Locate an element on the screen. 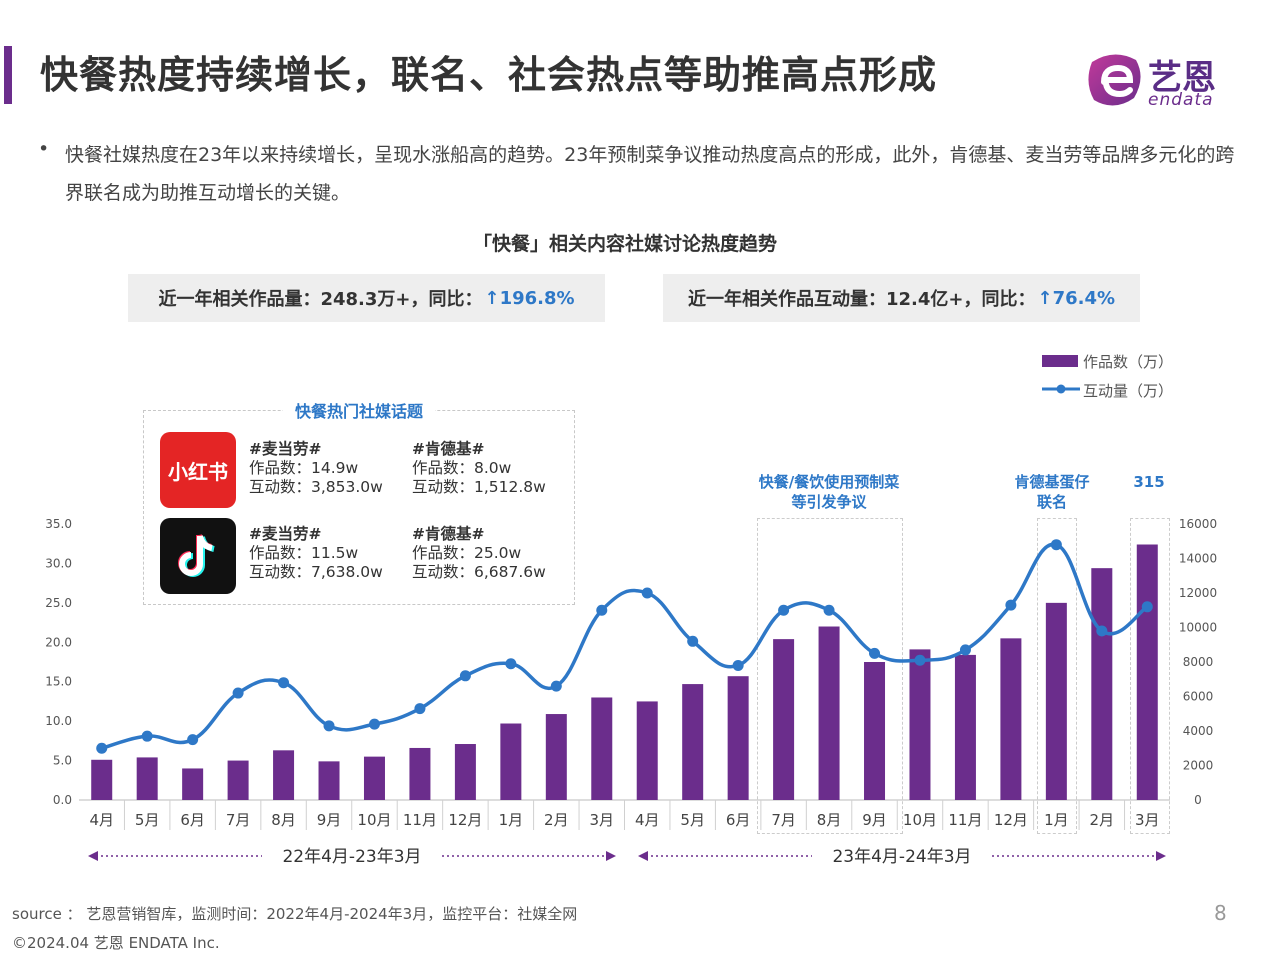 This screenshot has height=960, width=1280. x-tick-label: 2月 is located at coordinates (556, 820).